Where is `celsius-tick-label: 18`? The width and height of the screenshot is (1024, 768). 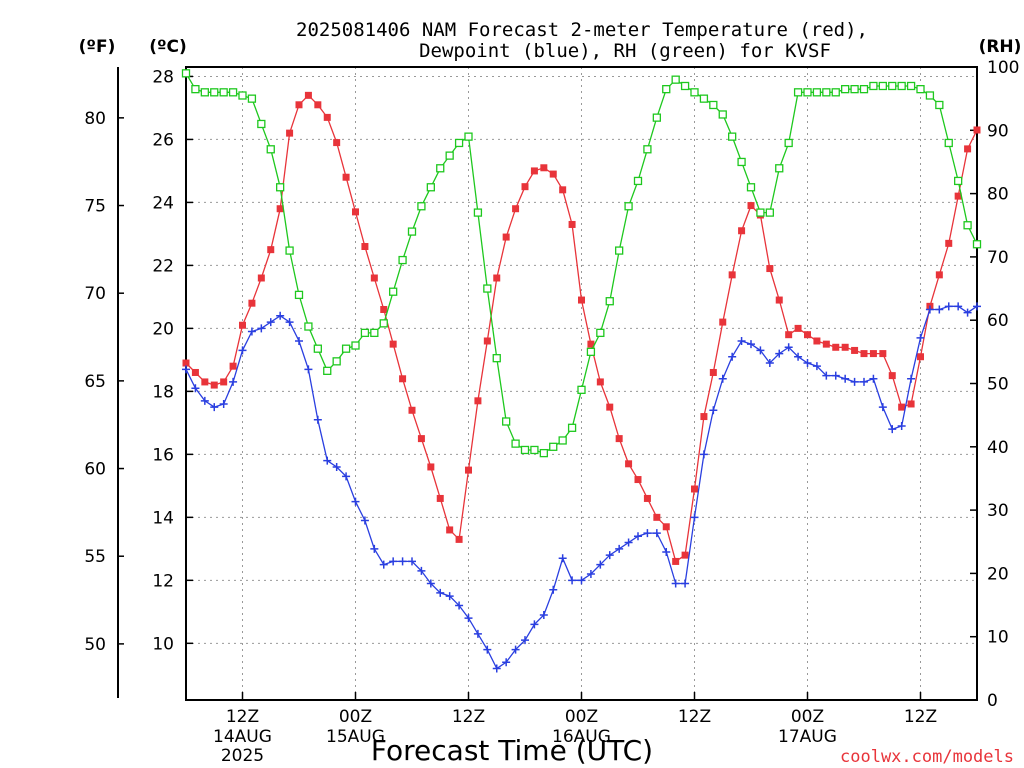 celsius-tick-label: 18 is located at coordinates (163, 392).